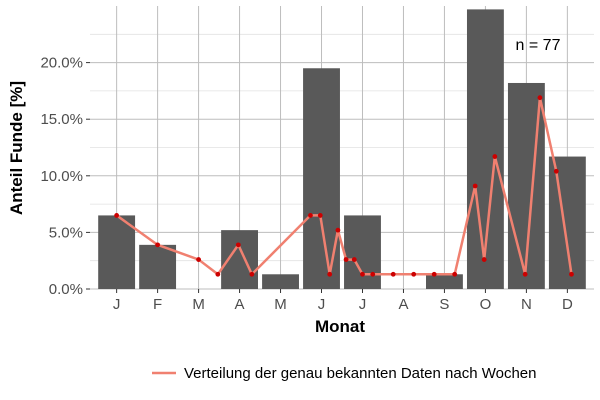 This screenshot has width=600, height=400. I want to click on y-axis-ticks: 0.0% 5.0% 10.0% 15.0% 20.0%, so click(65, 176).